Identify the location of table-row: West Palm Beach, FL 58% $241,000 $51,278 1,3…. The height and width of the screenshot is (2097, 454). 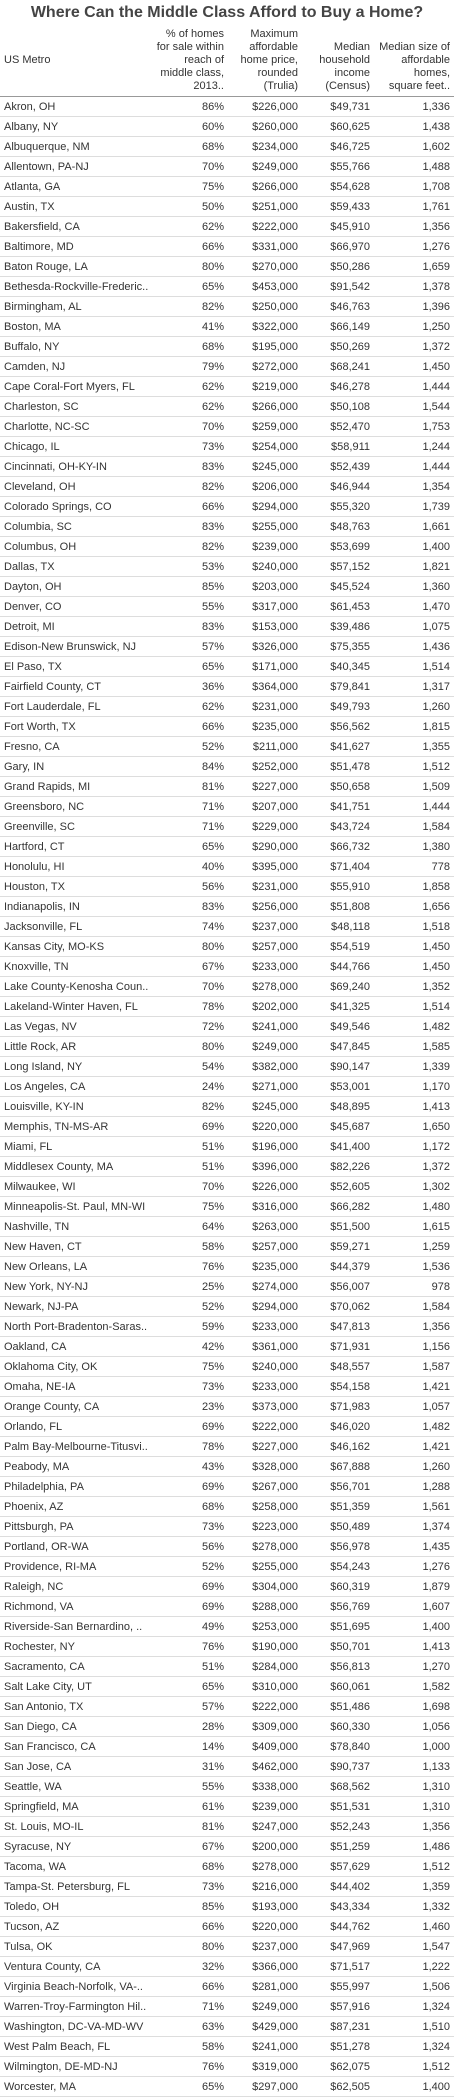
(227, 2046).